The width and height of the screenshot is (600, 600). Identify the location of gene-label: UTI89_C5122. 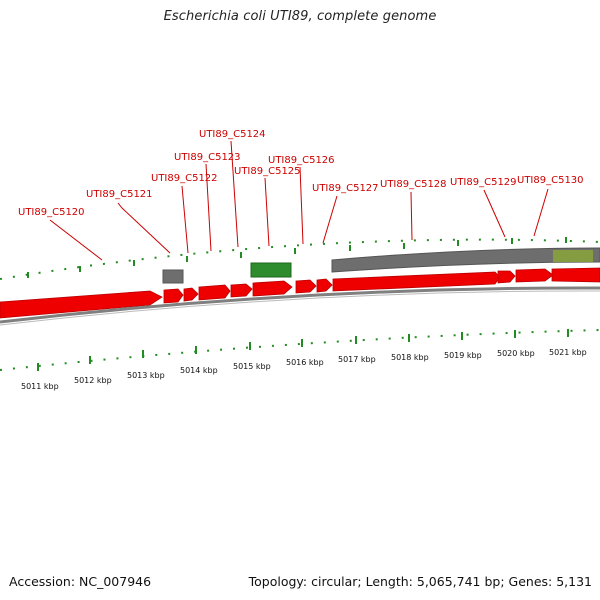
(184, 178).